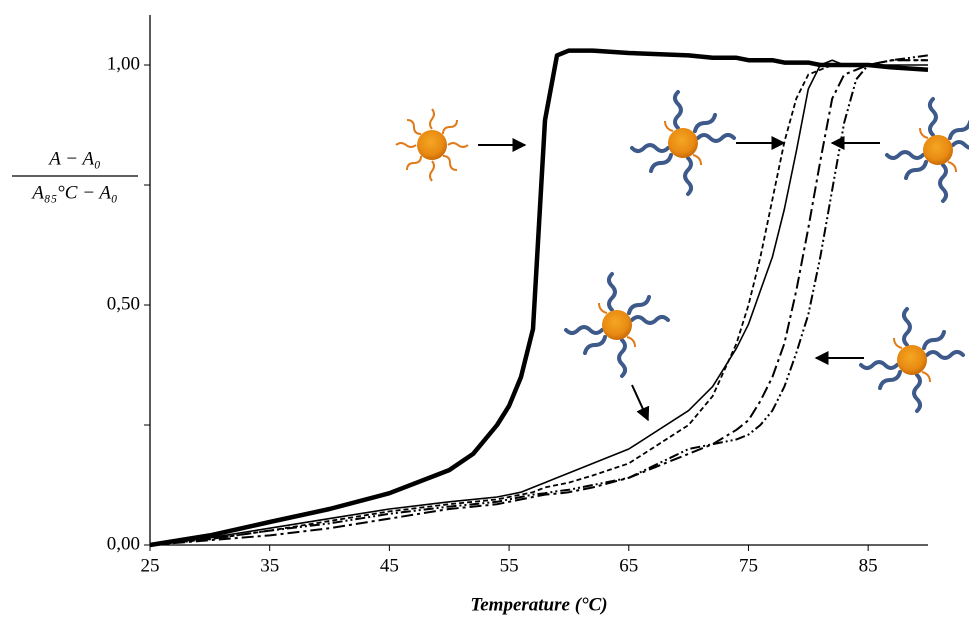  What do you see at coordinates (73, 158) in the screenshot?
I see `y-label-numerator: A − A₀` at bounding box center [73, 158].